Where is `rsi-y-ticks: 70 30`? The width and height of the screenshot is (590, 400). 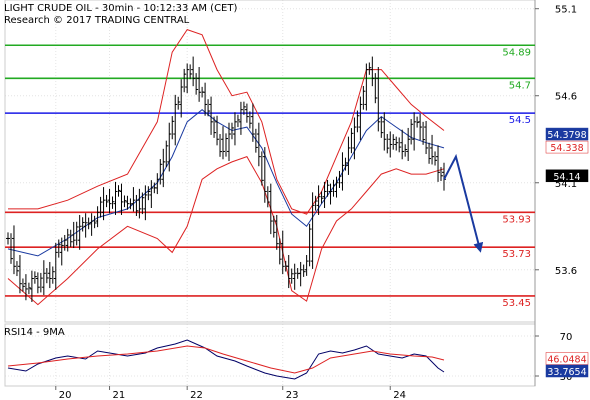
rsi-y-ticks: 70 30 is located at coordinates (553, 357).